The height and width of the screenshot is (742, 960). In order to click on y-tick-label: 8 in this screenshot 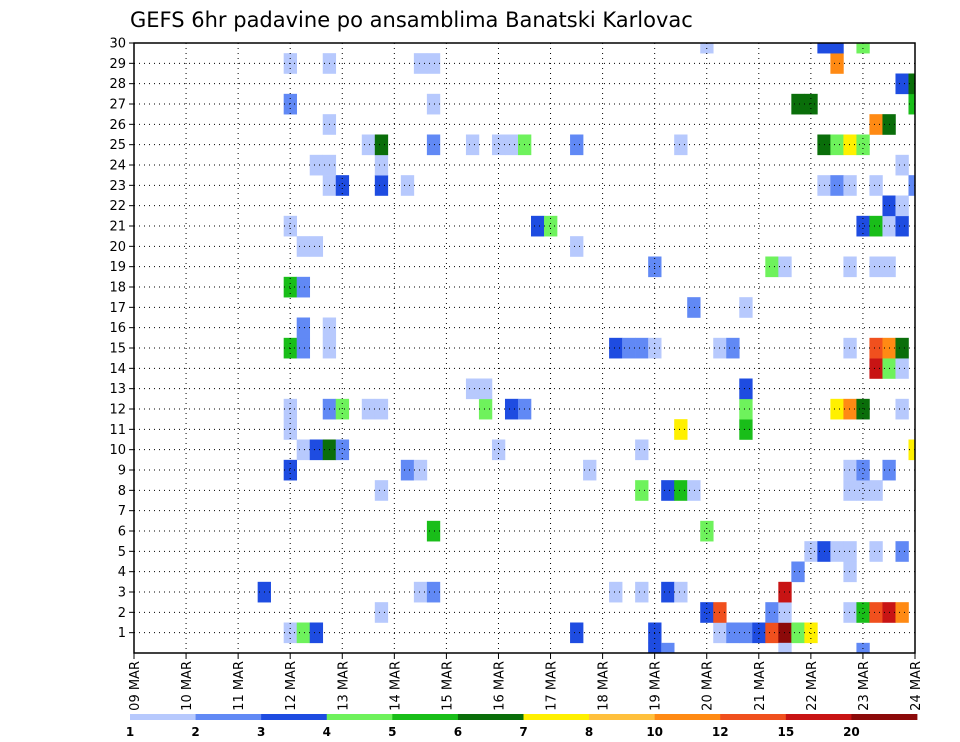, I will do `click(122, 491)`.